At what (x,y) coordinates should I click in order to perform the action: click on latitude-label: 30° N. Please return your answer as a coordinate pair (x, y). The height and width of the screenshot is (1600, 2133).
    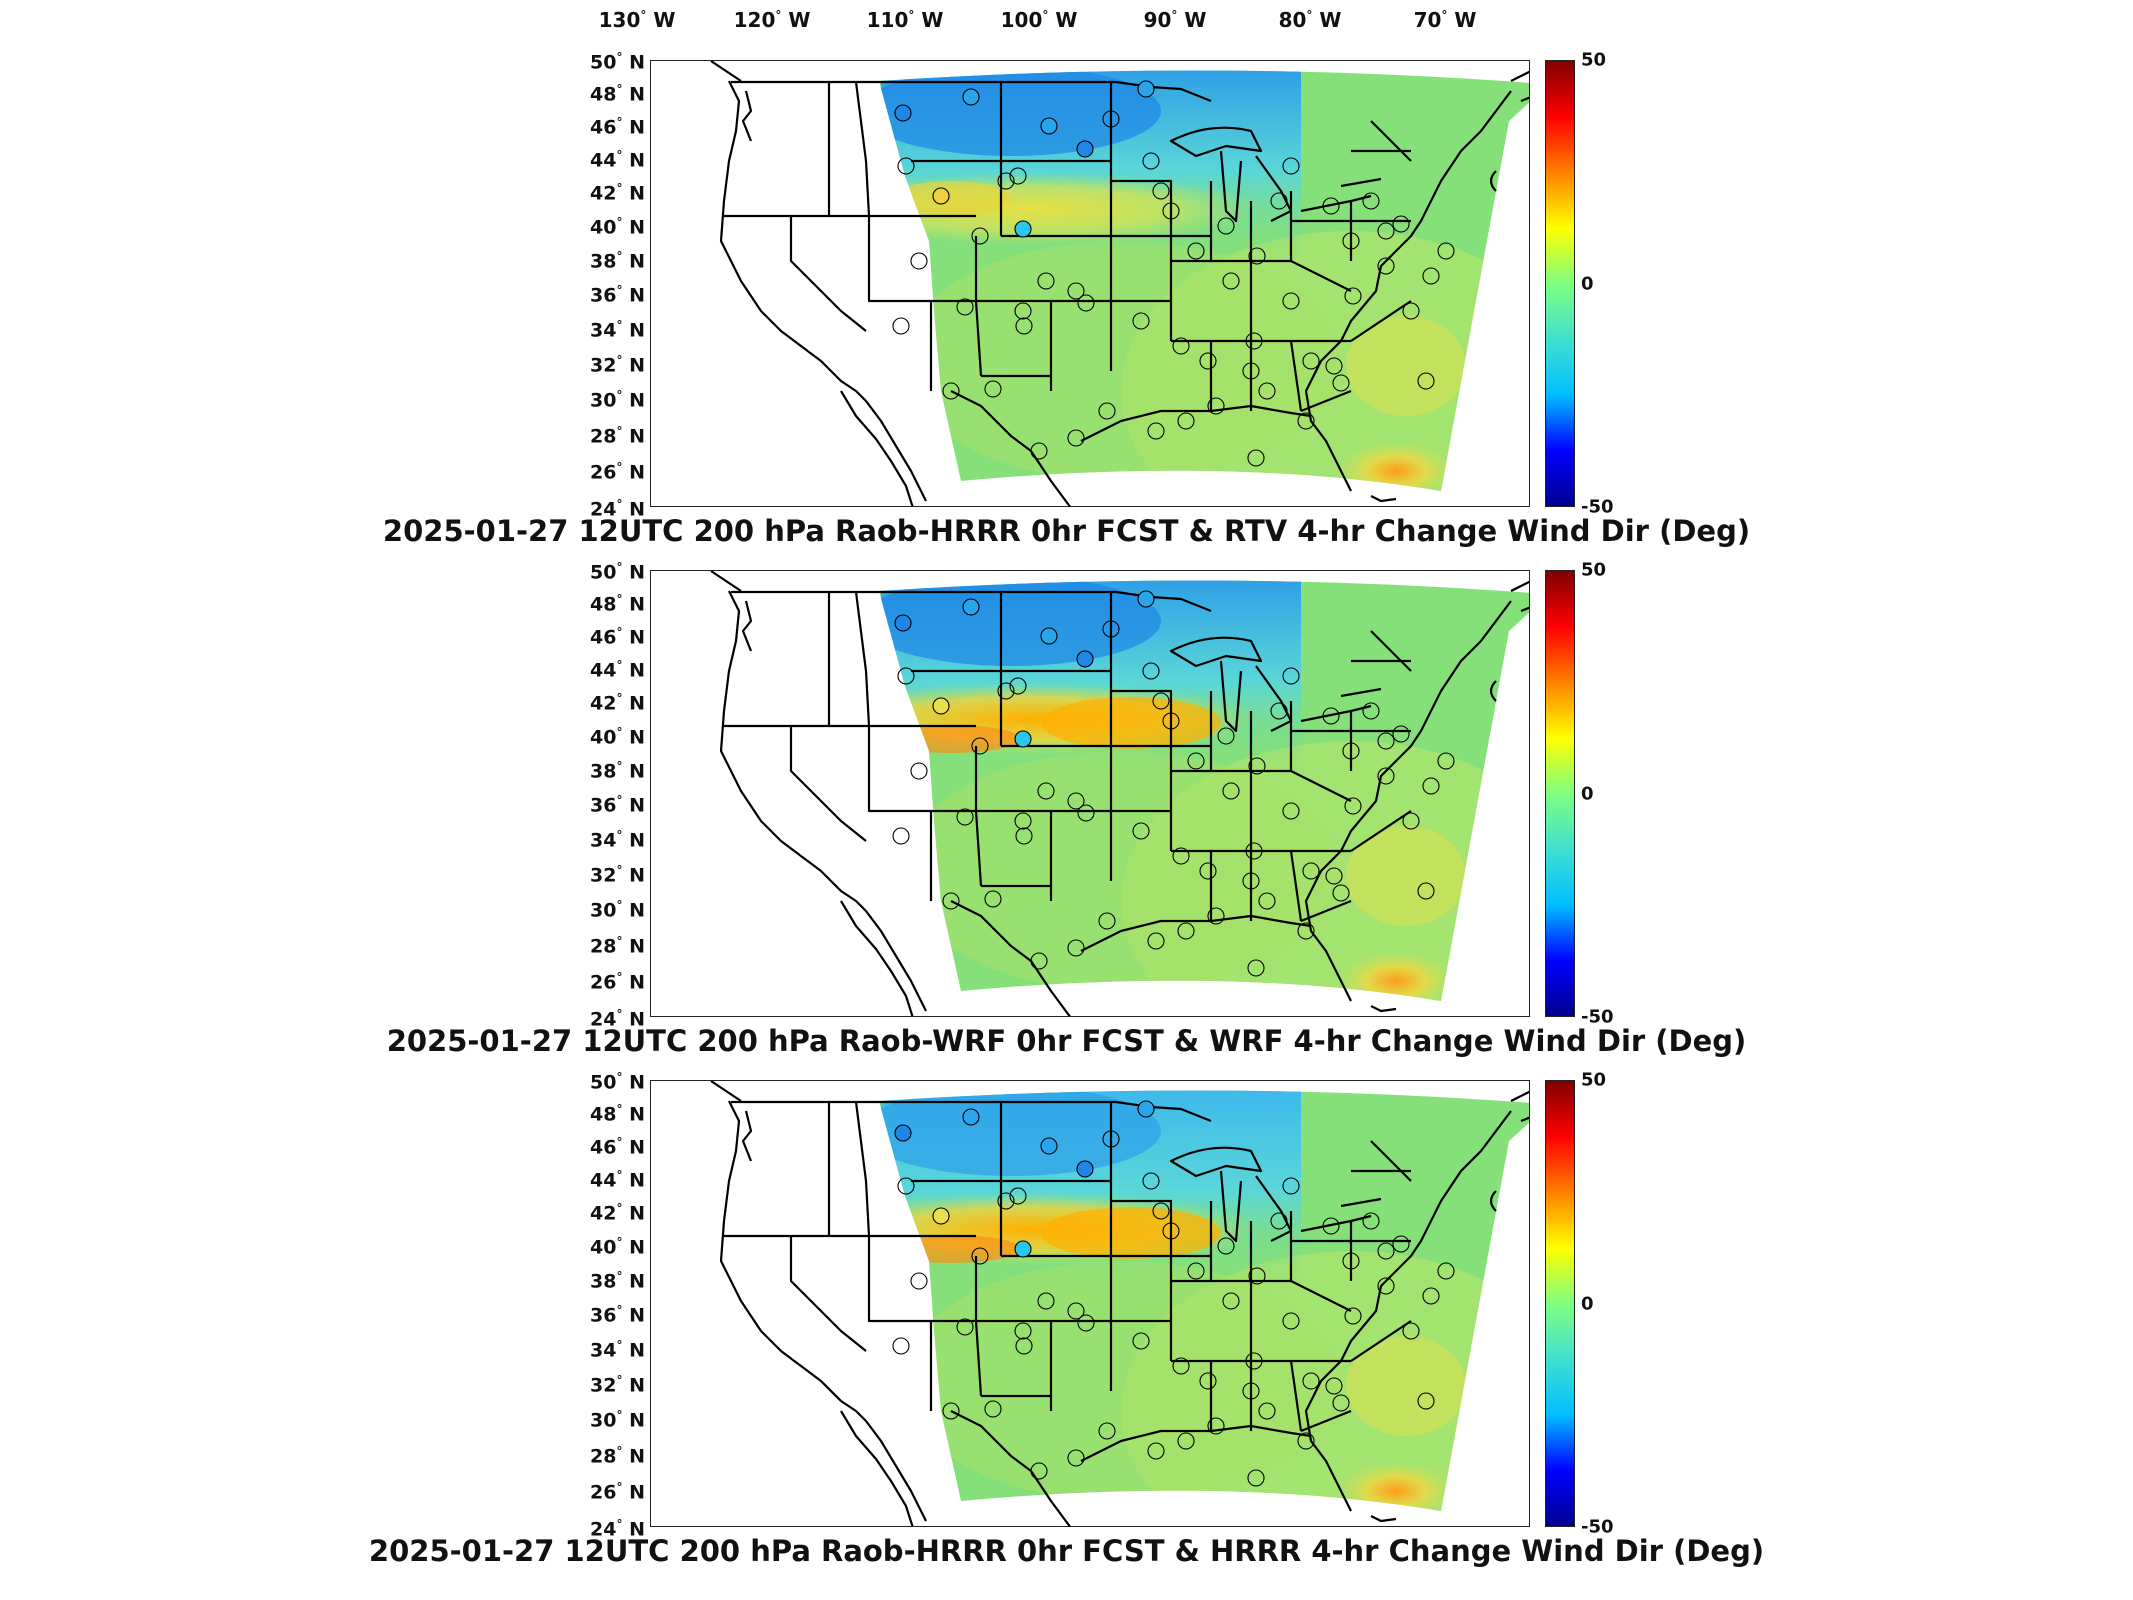
    Looking at the image, I should click on (617, 910).